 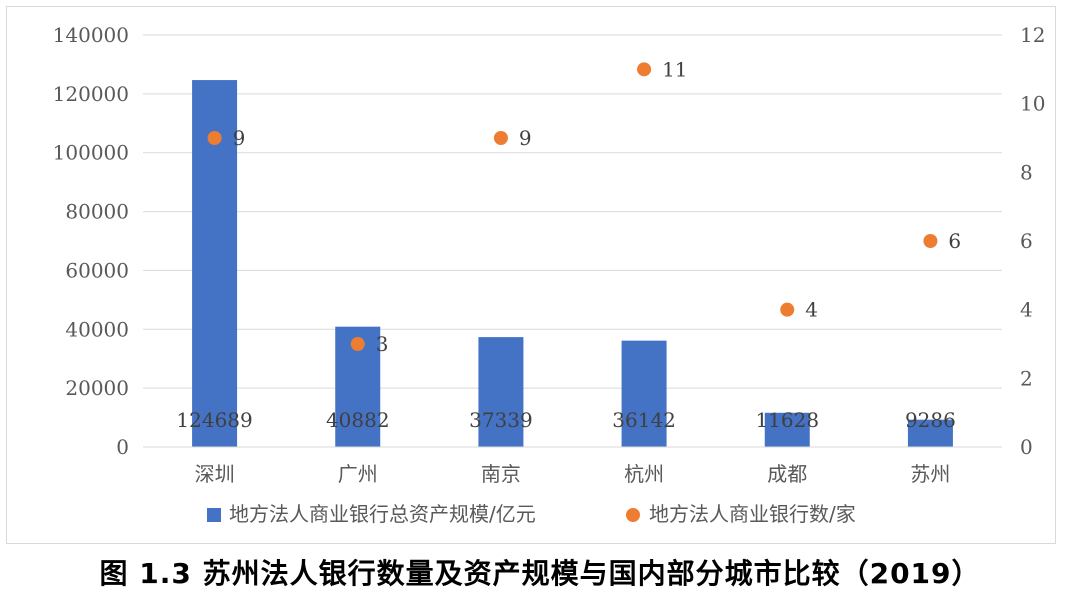 What do you see at coordinates (644, 420) in the screenshot?
I see `bar-value-label: 36142` at bounding box center [644, 420].